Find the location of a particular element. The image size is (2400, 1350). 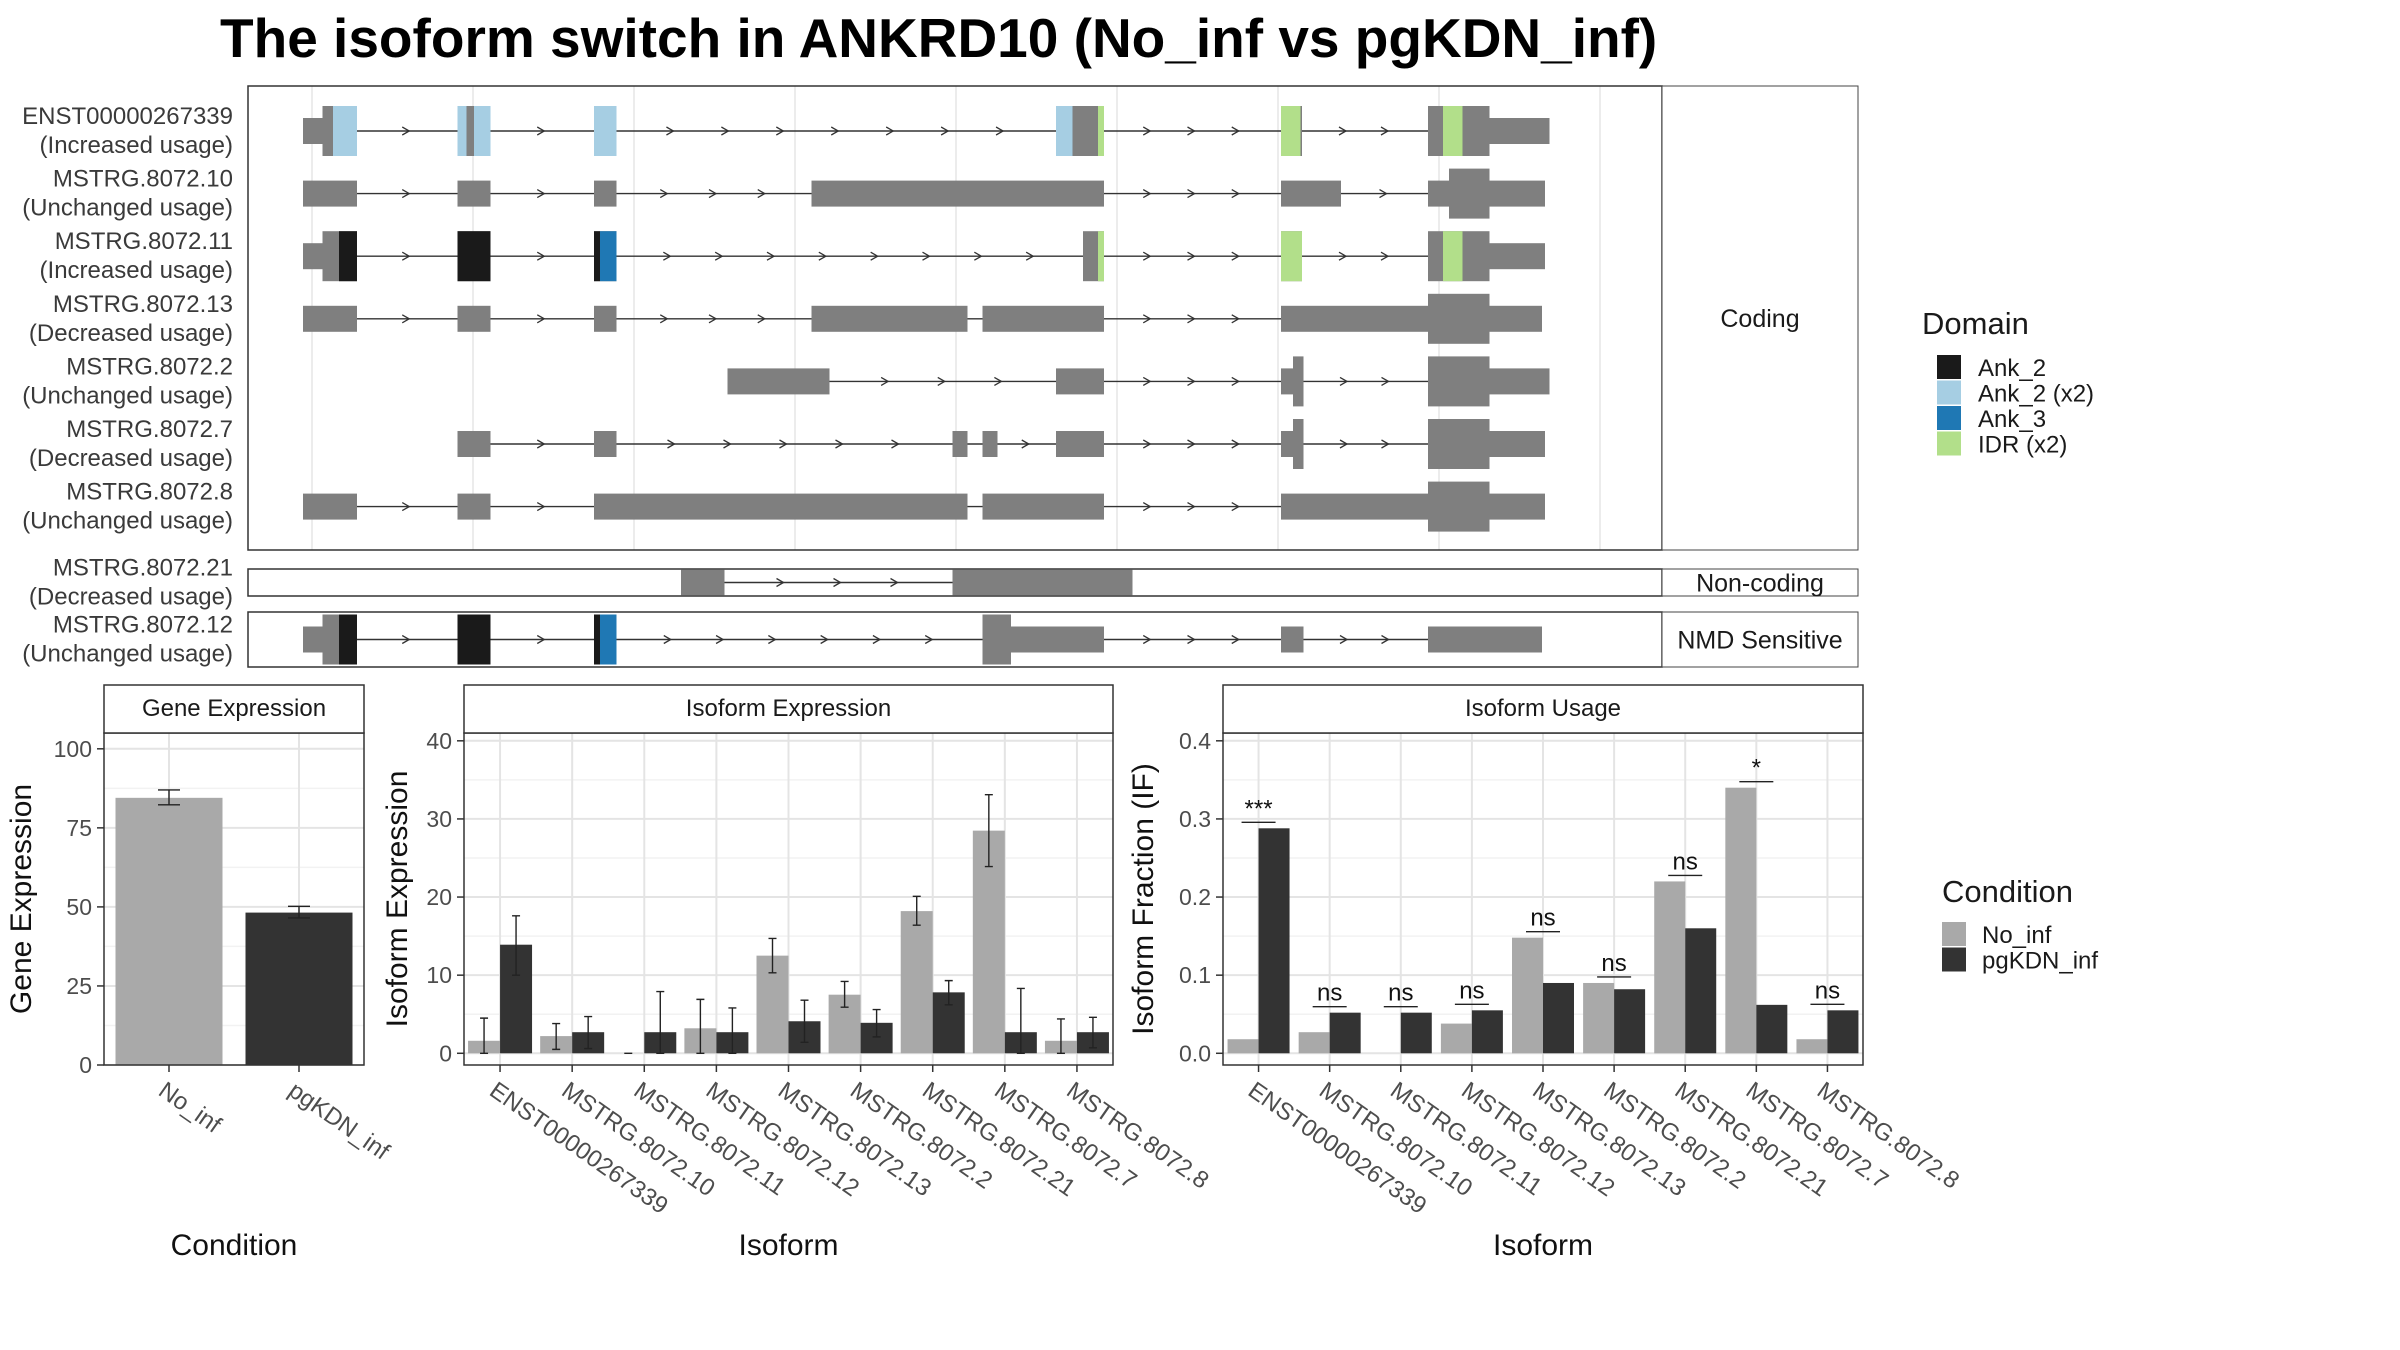

panel-strip is located at coordinates (788, 709).